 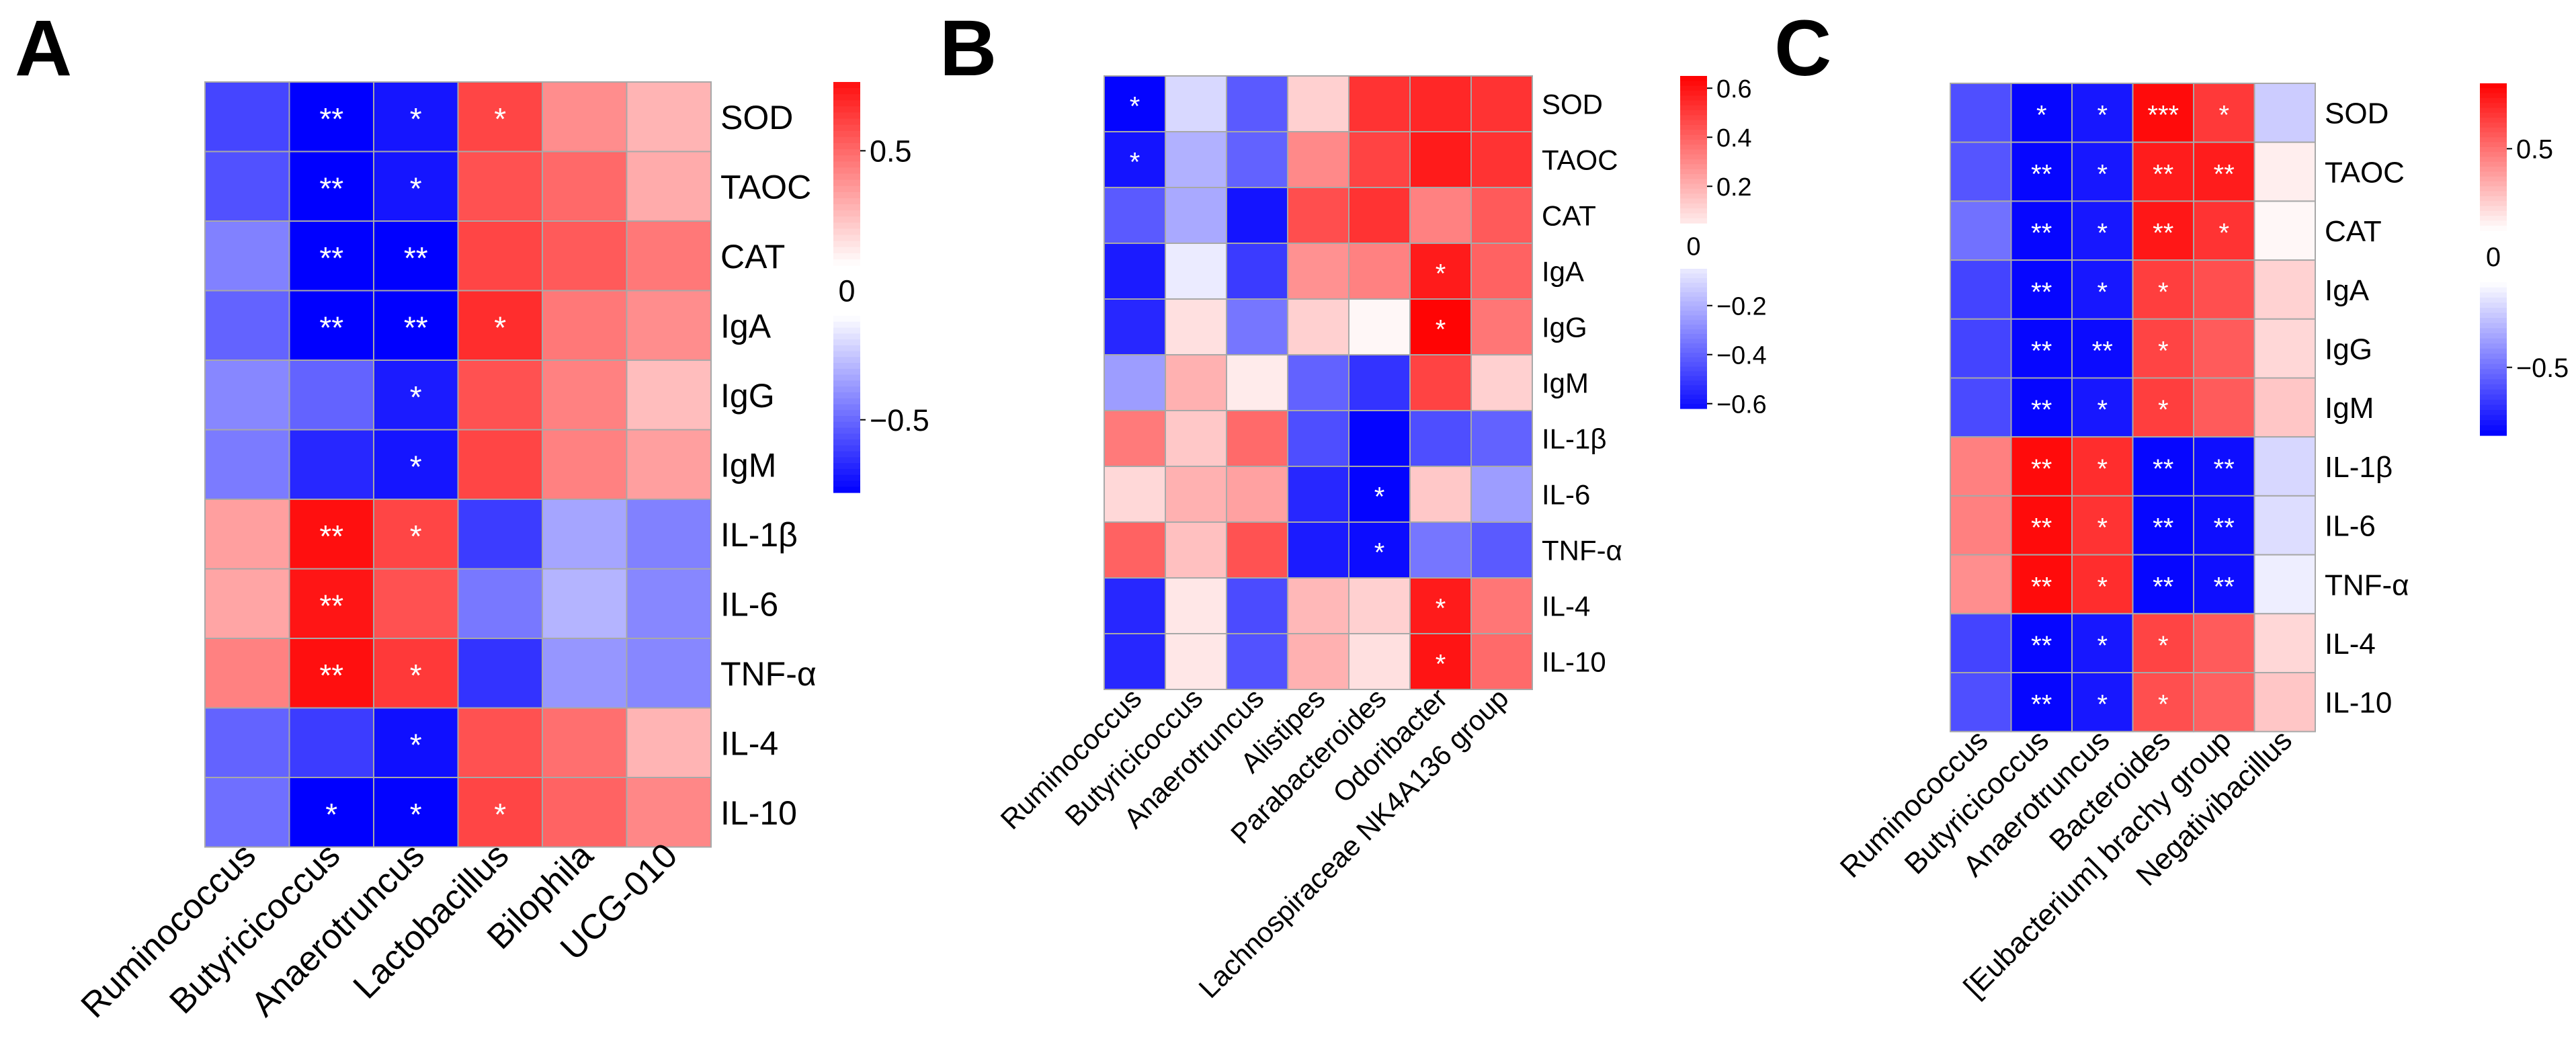 I want to click on colorbar-tick-label: −0.2, so click(x=1741, y=306).